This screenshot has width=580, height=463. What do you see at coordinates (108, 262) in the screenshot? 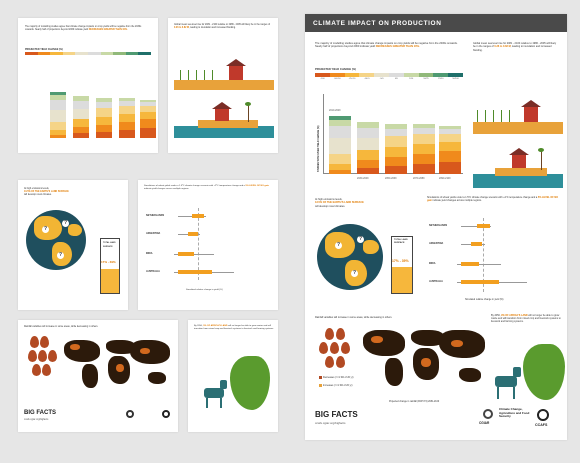
I see `thumb-land-pct: 17% - 39%` at bounding box center [108, 262].